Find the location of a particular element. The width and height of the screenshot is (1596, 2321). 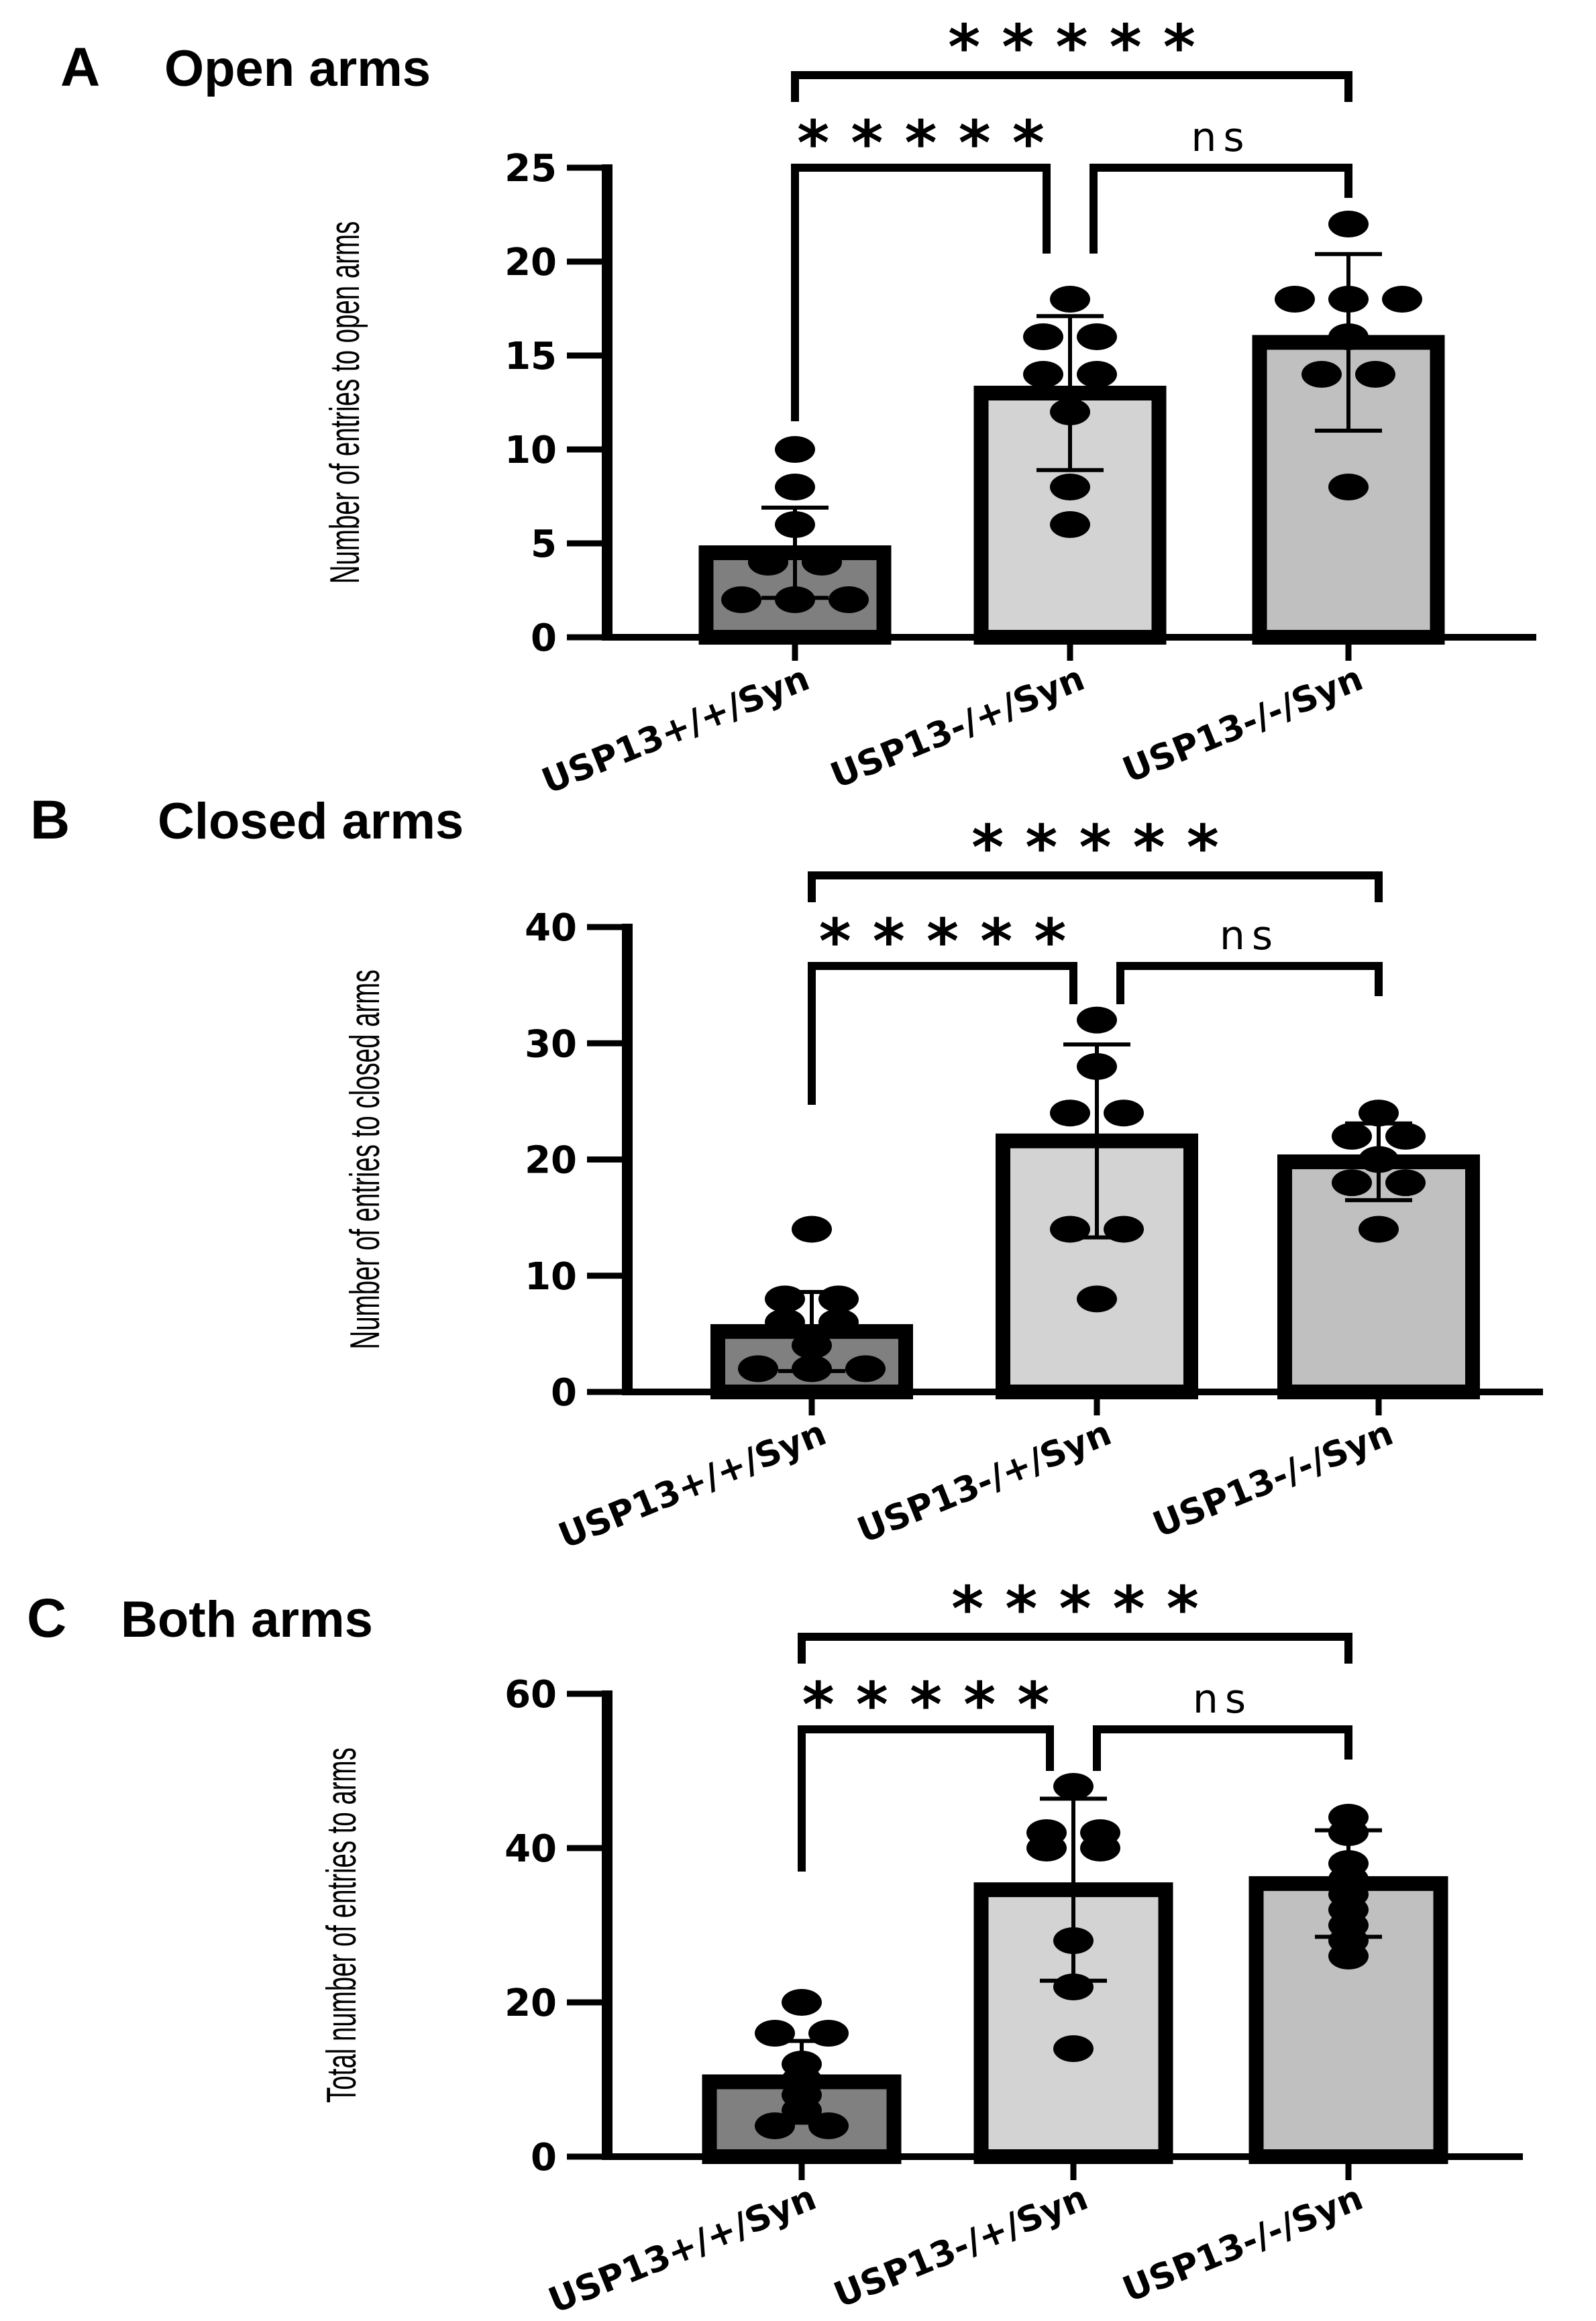

panel-letter: C is located at coordinates (46, 1619).